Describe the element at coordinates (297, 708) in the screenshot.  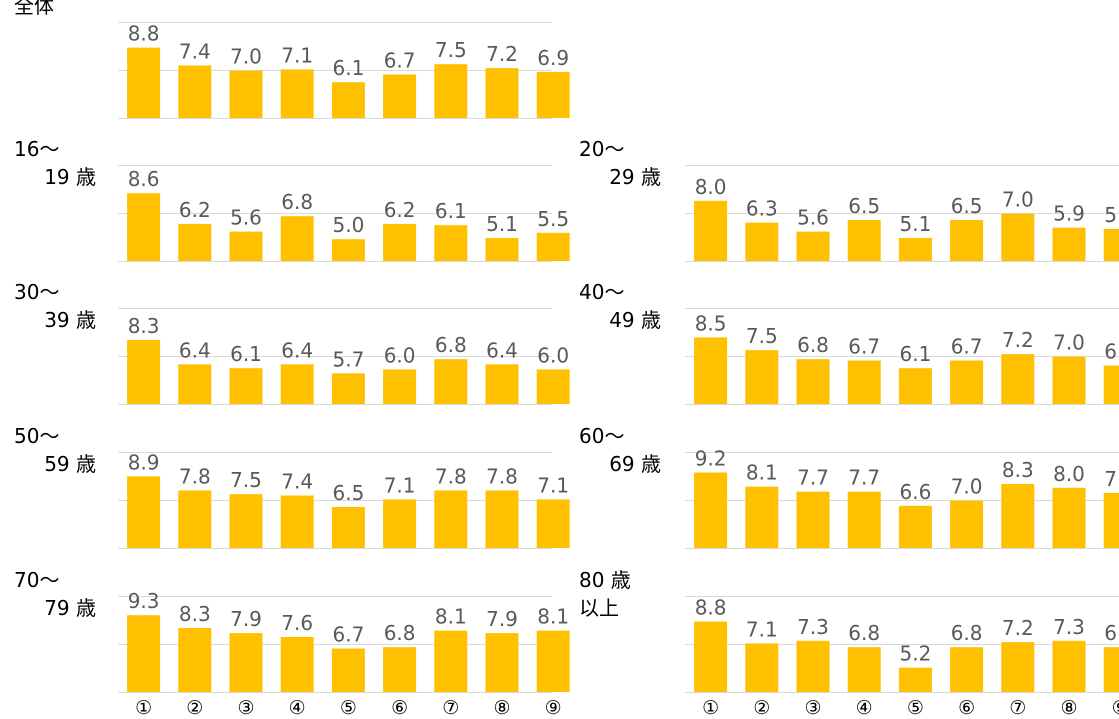
I see `category-tick-label: ④` at that location.